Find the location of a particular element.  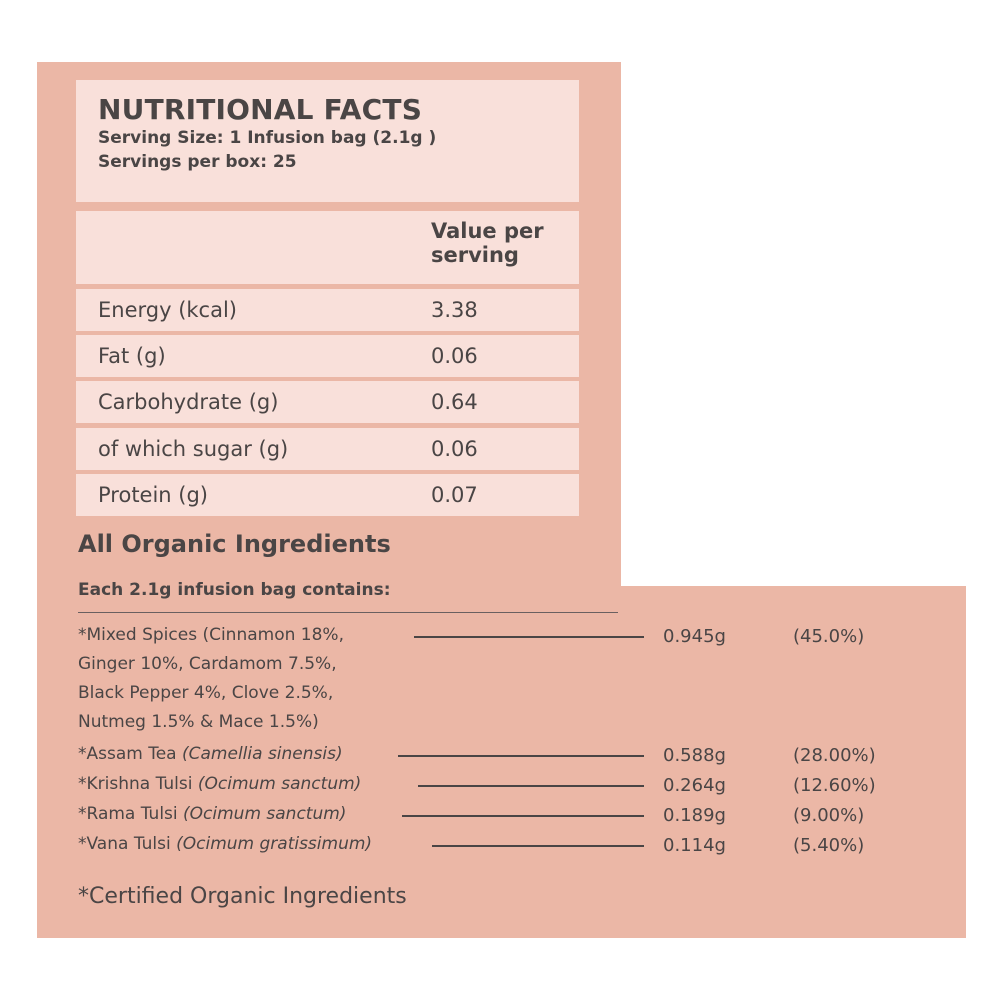

ingredient-percent: (28.00%) is located at coordinates (834, 755).